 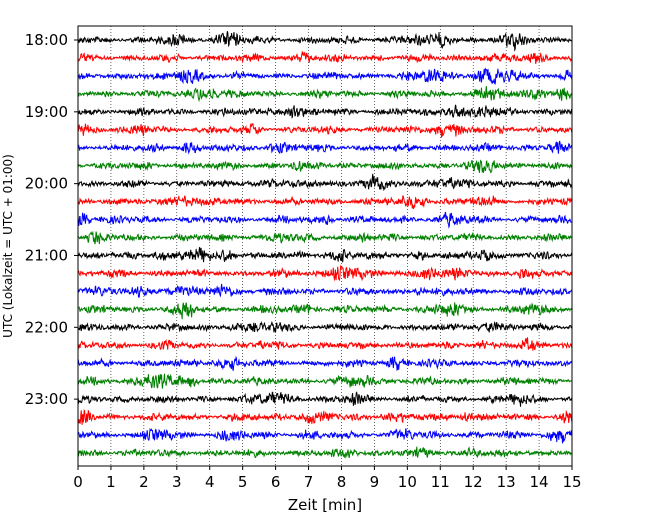 What do you see at coordinates (8, 246) in the screenshot?
I see `y-axis-label: UTC (Lokalzeit = UTC + 01:00)` at bounding box center [8, 246].